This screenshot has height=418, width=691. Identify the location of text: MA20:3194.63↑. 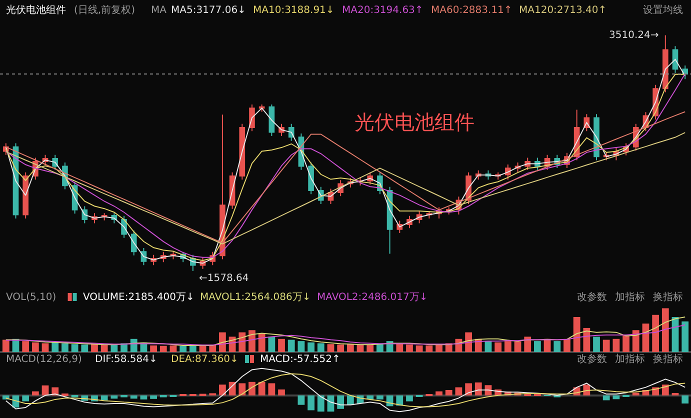
(383, 10).